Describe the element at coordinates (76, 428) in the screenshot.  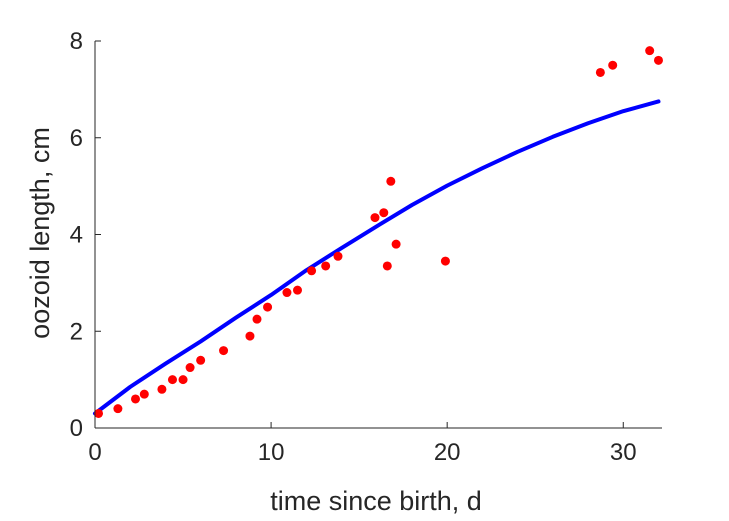
I see `y-tick-label: 0` at that location.